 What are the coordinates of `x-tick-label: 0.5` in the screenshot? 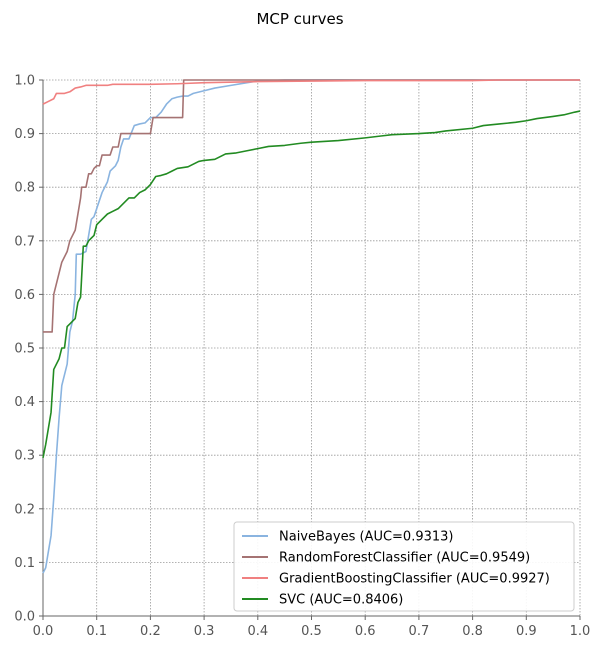 It's located at (311, 631).